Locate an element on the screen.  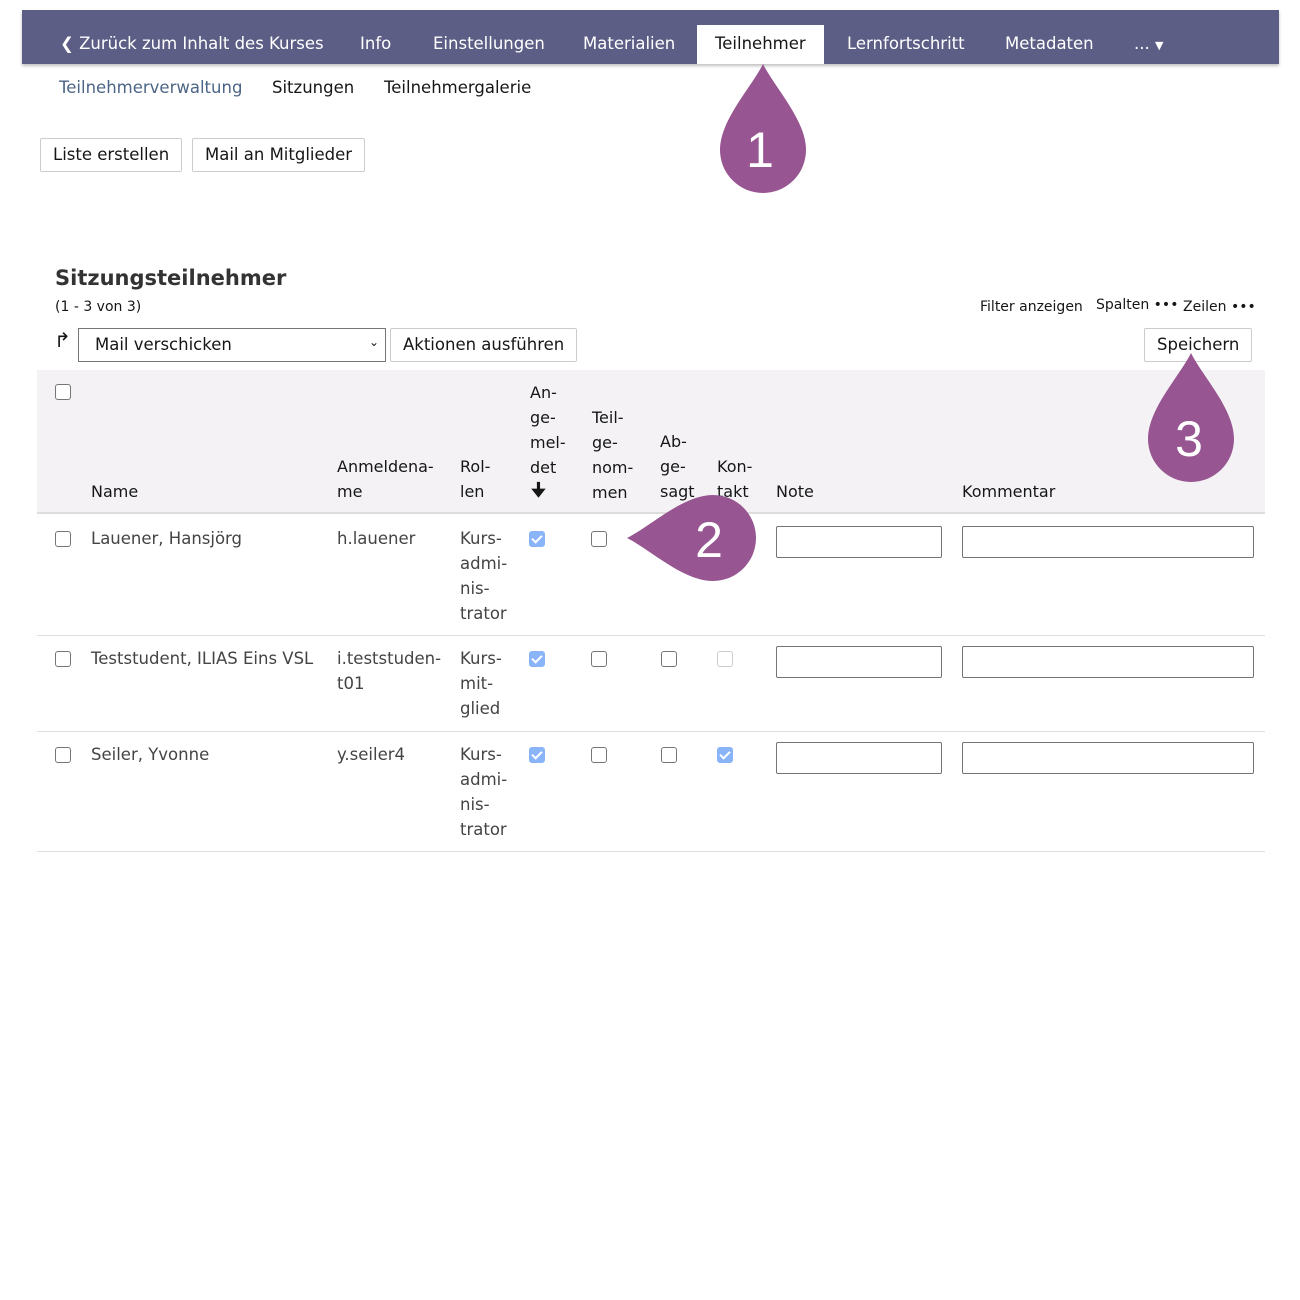
caret-down-icon: ▼ is located at coordinates (1159, 45).